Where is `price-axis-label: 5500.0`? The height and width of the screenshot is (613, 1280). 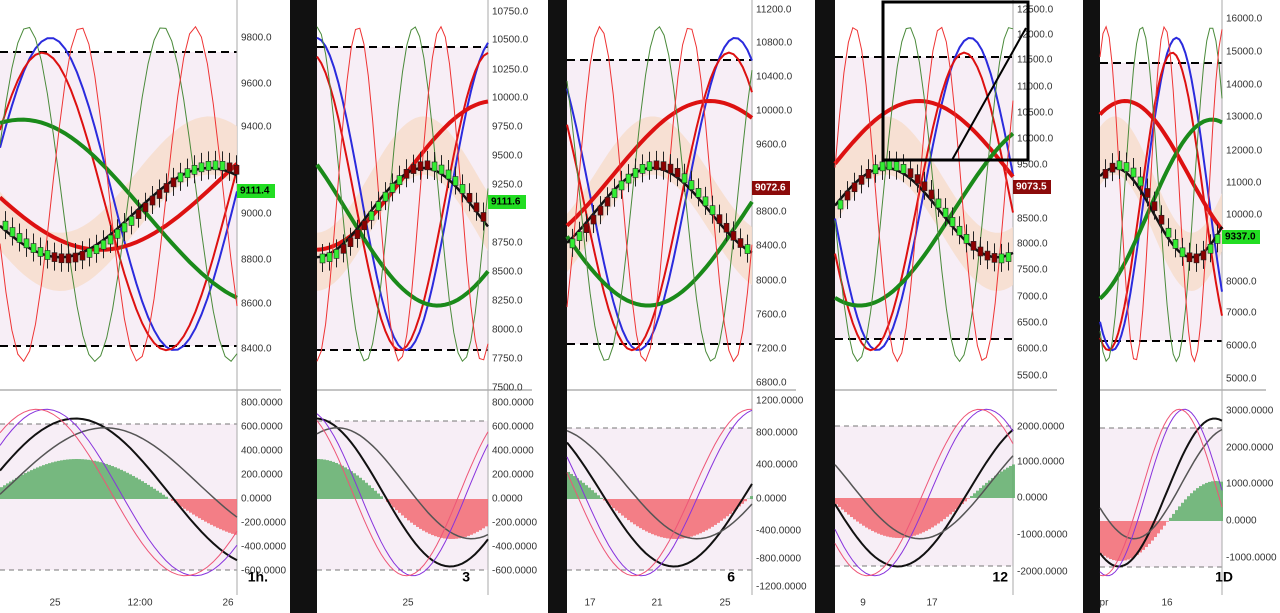 price-axis-label: 5500.0 is located at coordinates (1032, 376).